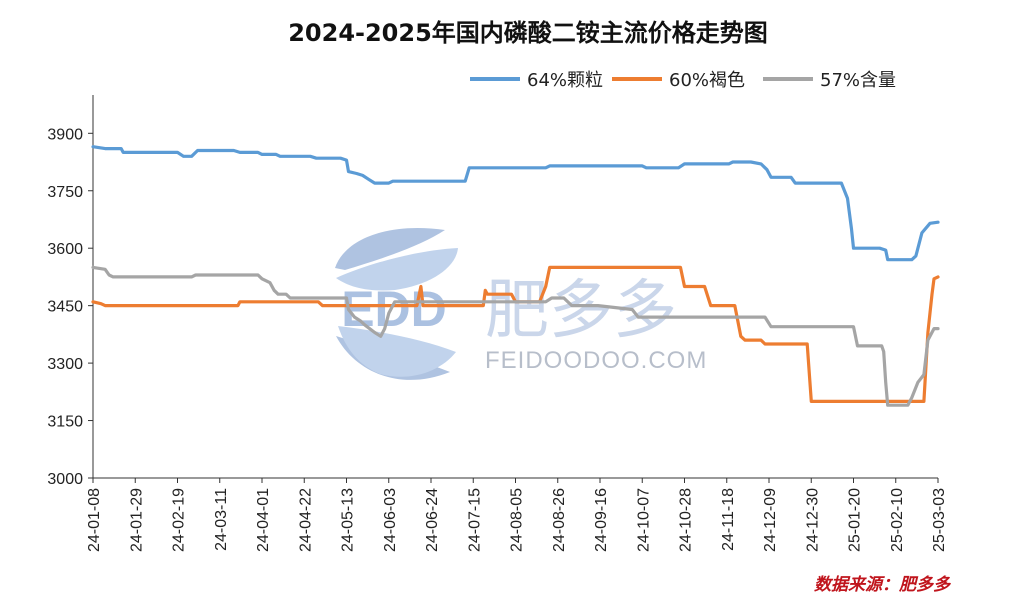  I want to click on legend: 64%颗粒 60%褐色 57%含量, so click(683, 80).